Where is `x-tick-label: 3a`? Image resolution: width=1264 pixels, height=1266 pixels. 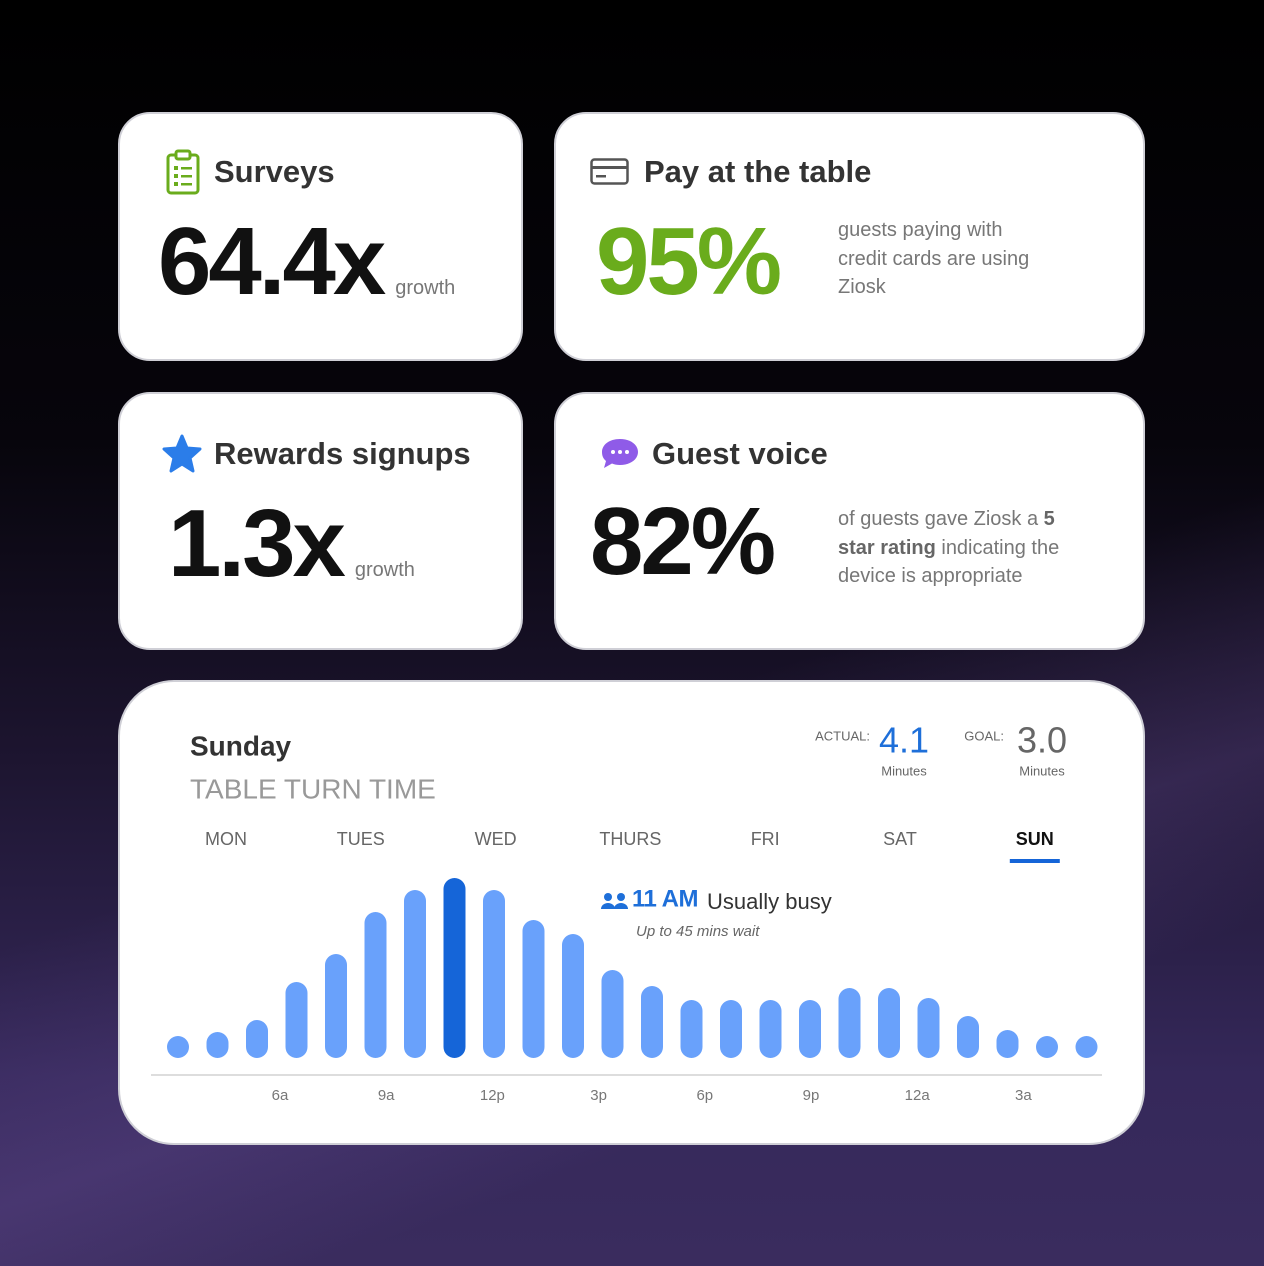 x-tick-label: 3a is located at coordinates (1023, 1095).